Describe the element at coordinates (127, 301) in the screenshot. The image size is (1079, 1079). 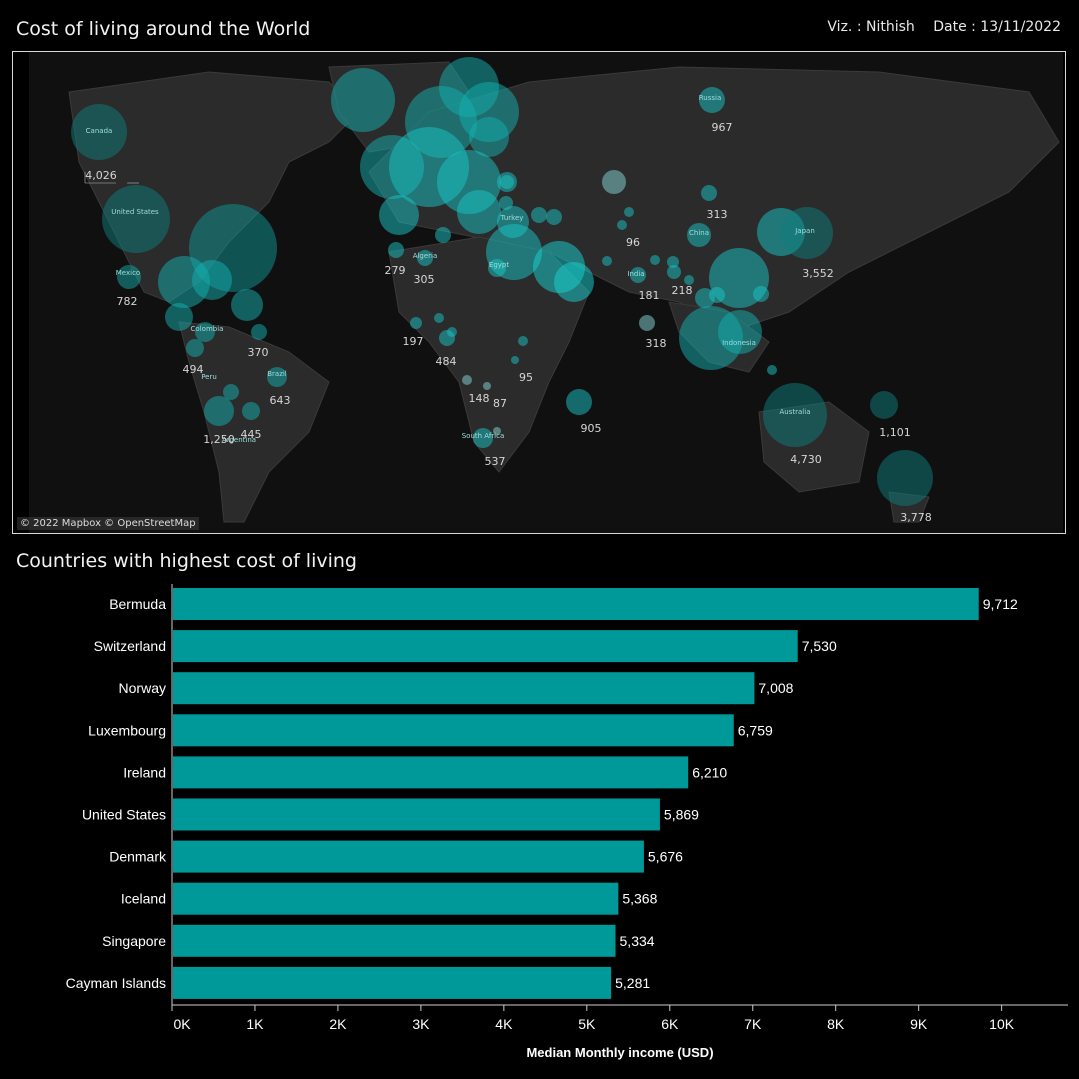
I see `bubble-value-label: 782` at that location.